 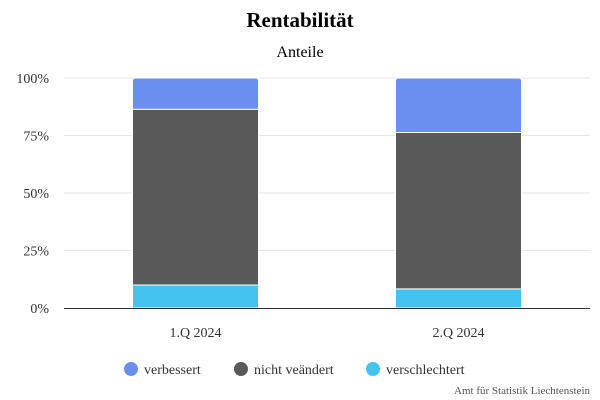 I want to click on x-tick-label: 2.Q 2024, so click(x=458, y=333).